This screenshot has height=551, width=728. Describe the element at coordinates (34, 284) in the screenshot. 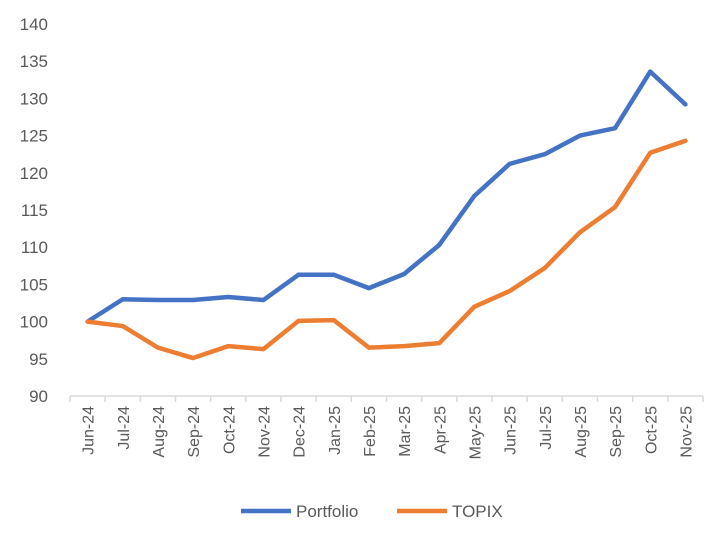

I see `y-tick-label: 105` at that location.